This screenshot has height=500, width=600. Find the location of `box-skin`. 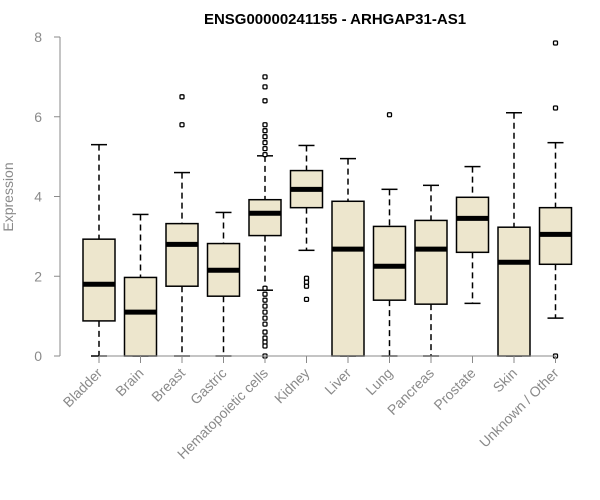

box-skin is located at coordinates (514, 234).